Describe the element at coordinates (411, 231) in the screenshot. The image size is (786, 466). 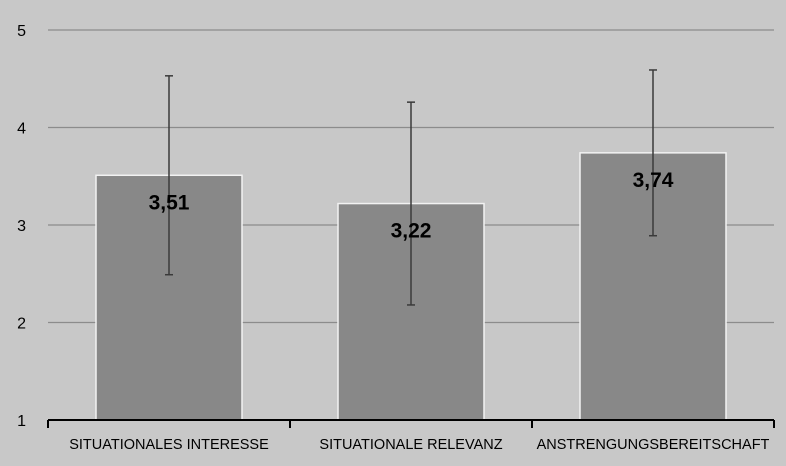
I see `data-label: 3,22` at that location.